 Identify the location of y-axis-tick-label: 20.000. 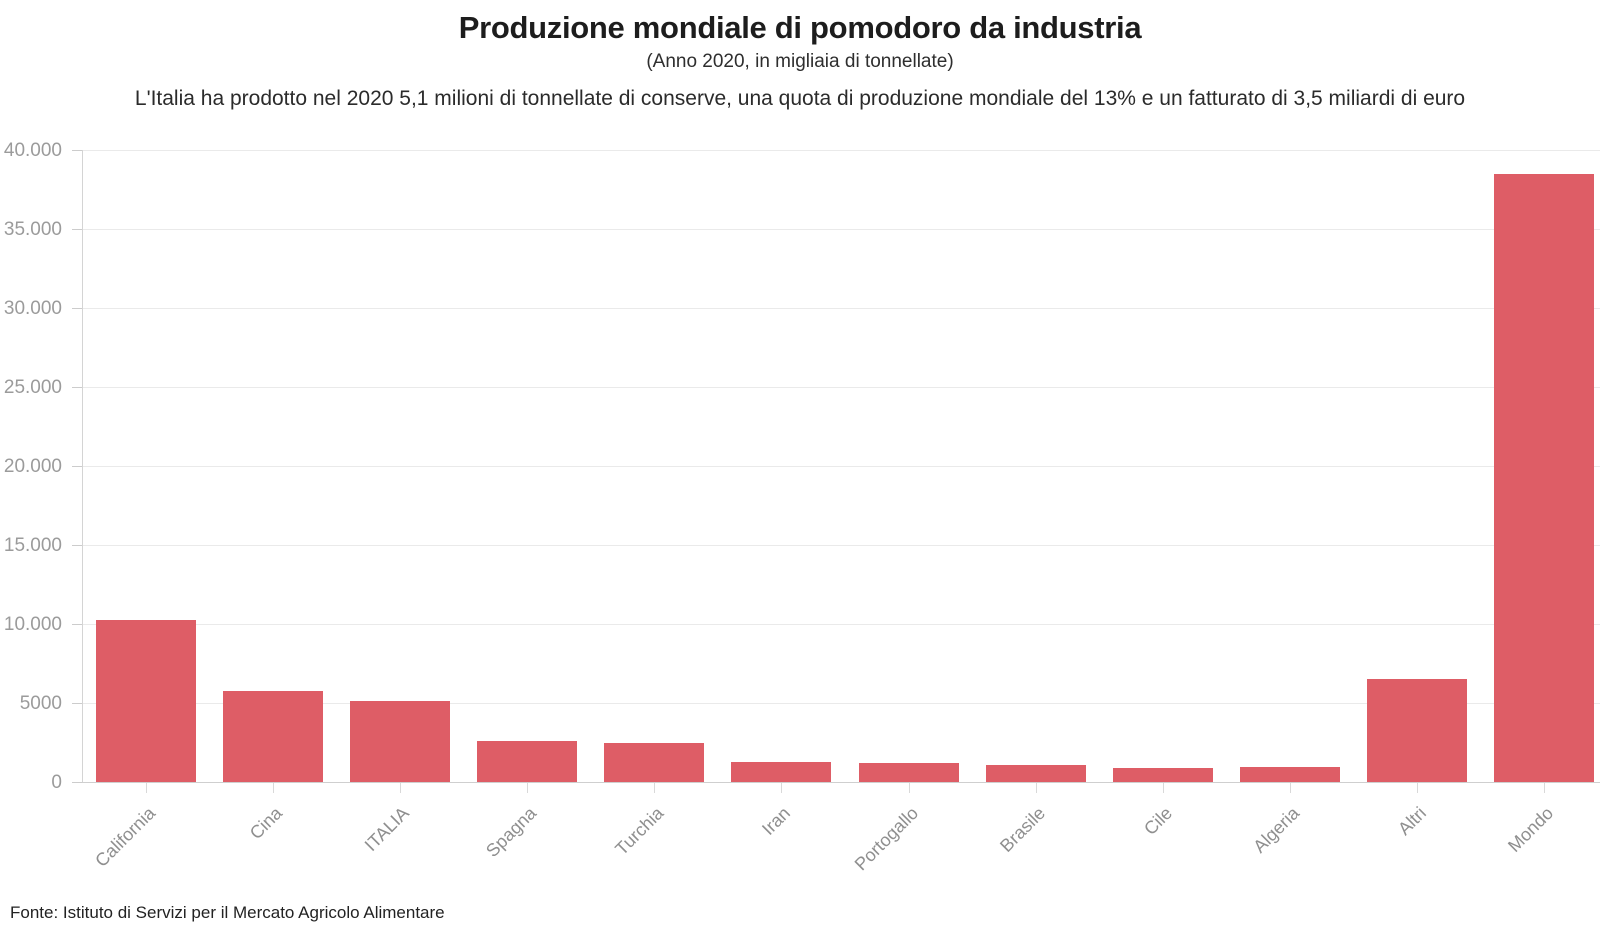
(32, 466).